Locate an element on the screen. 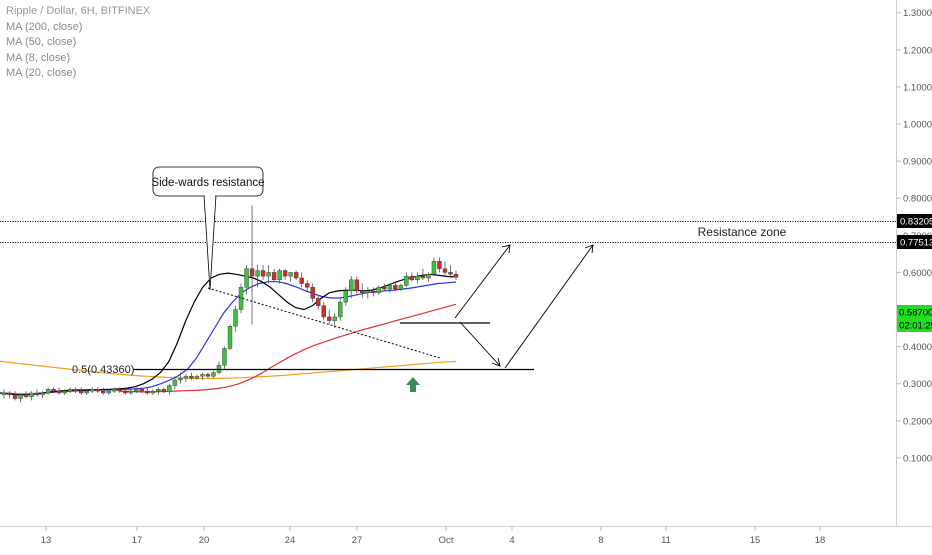 This screenshot has width=932, height=555. descending-trendline is located at coordinates (324, 323).